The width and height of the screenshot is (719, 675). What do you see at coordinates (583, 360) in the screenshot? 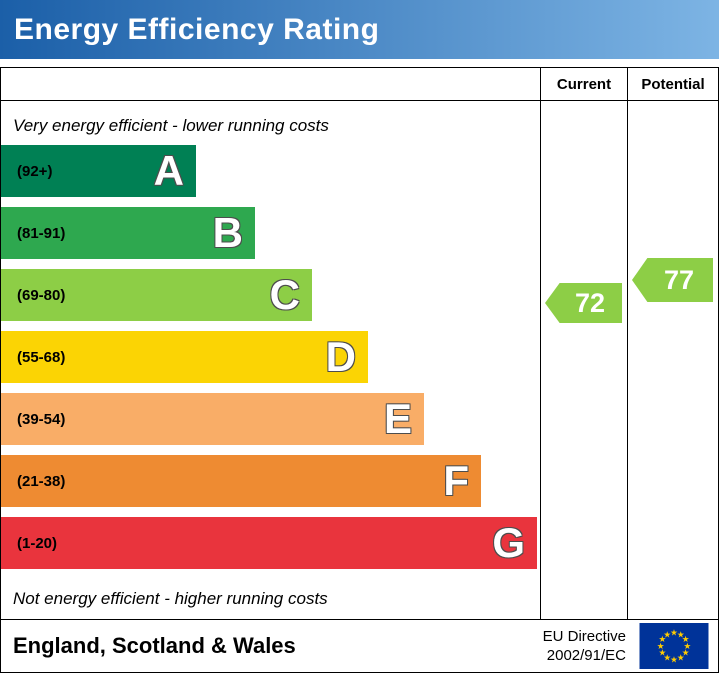
I see `current-rating-column: 72` at bounding box center [583, 360].